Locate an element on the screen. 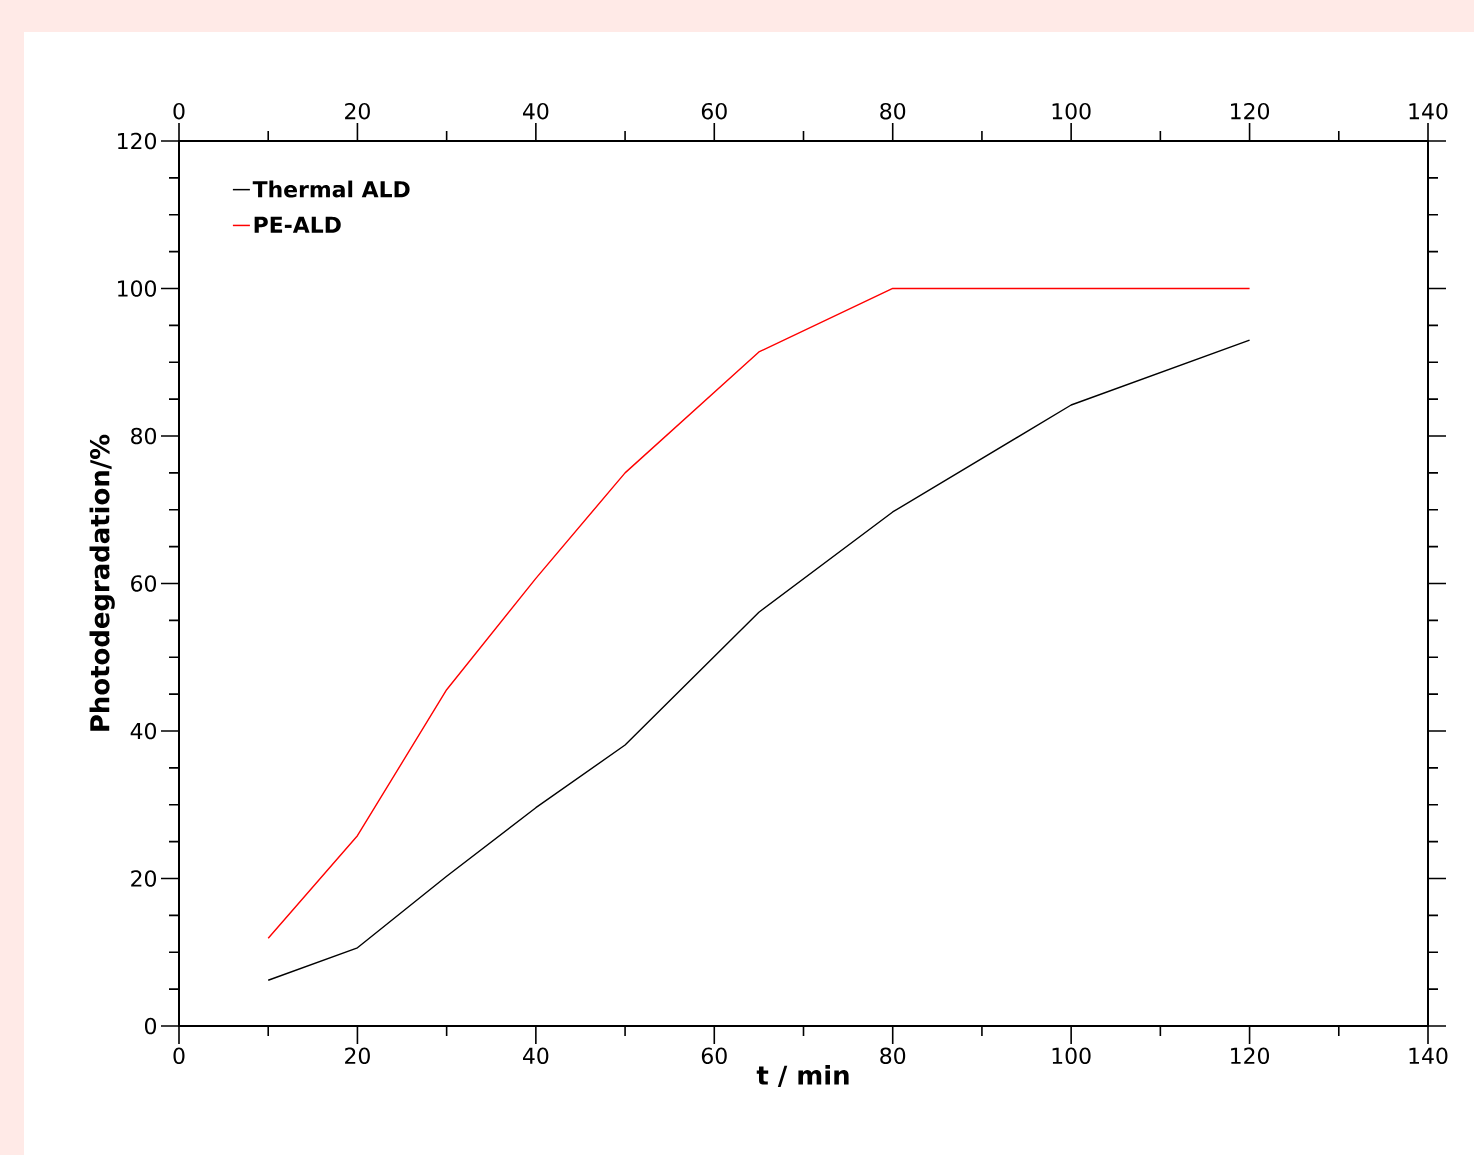  legend-label: PE-ALD is located at coordinates (297, 224).